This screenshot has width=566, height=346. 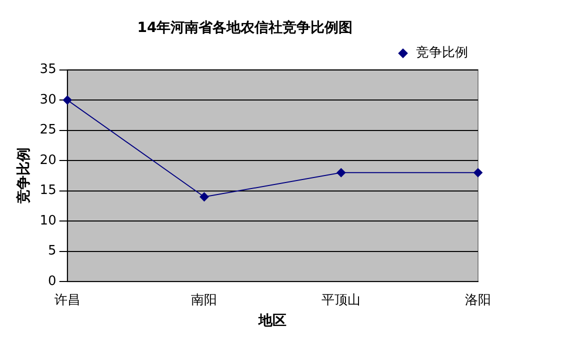 I want to click on y-tick-label: 0, so click(x=52, y=281).